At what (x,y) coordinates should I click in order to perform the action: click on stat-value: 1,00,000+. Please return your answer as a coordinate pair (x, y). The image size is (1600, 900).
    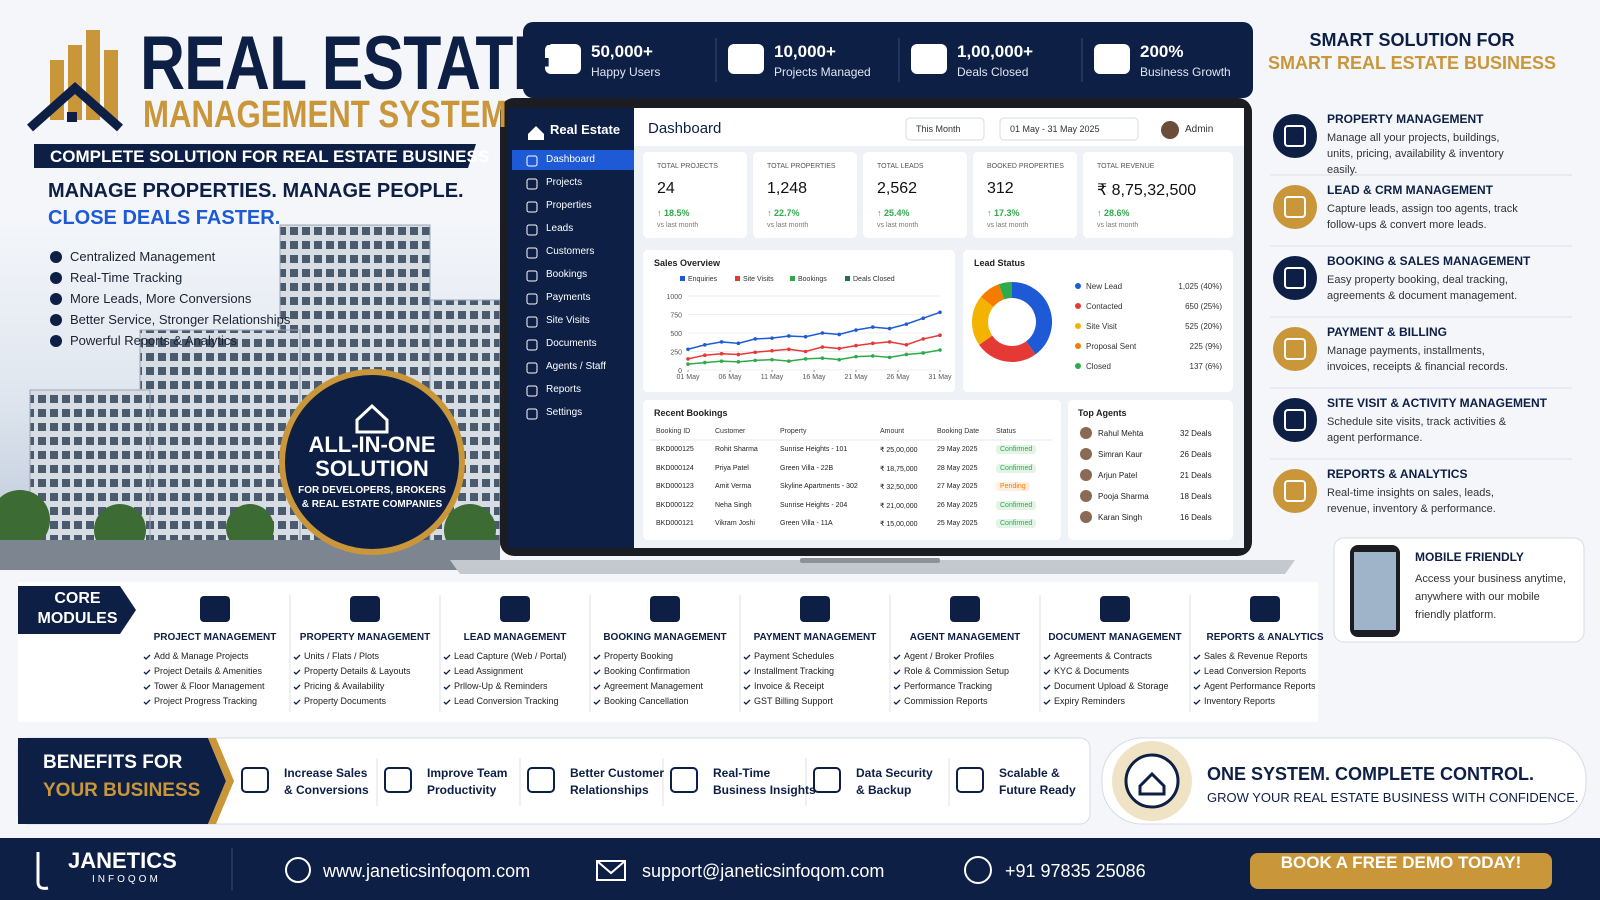
    Looking at the image, I should click on (995, 51).